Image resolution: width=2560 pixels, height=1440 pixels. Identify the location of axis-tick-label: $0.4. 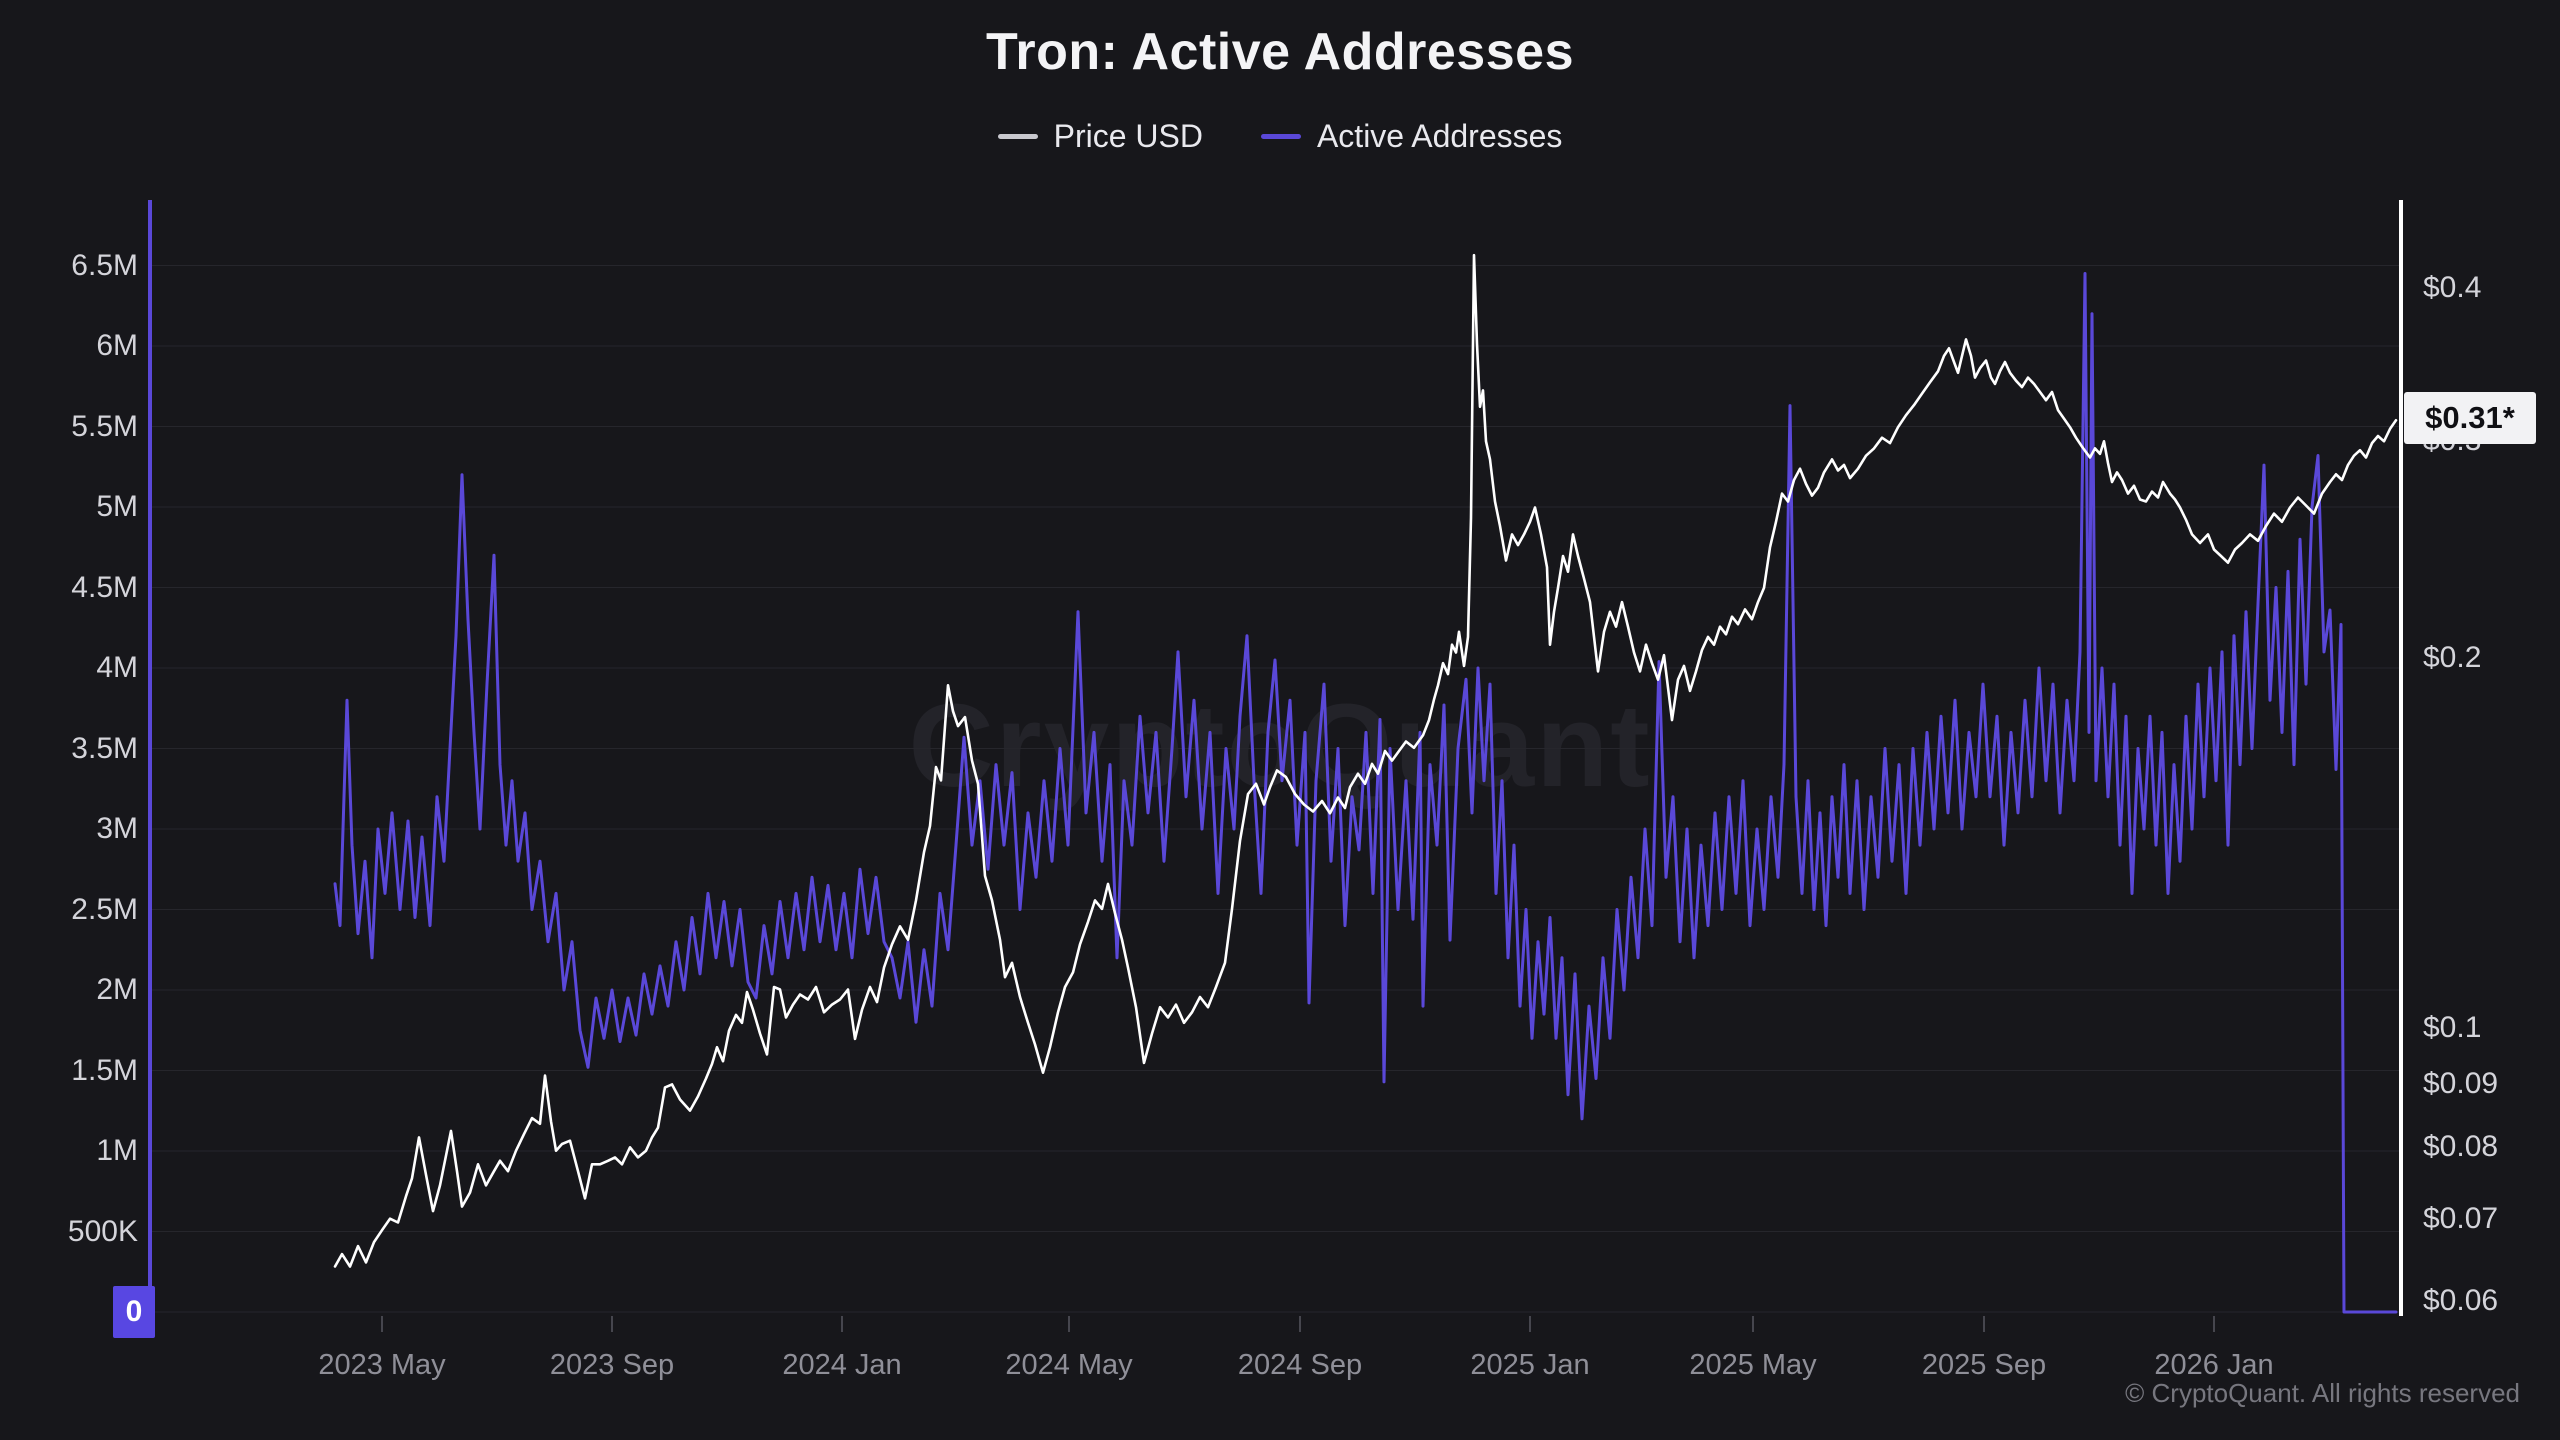
(2452, 287).